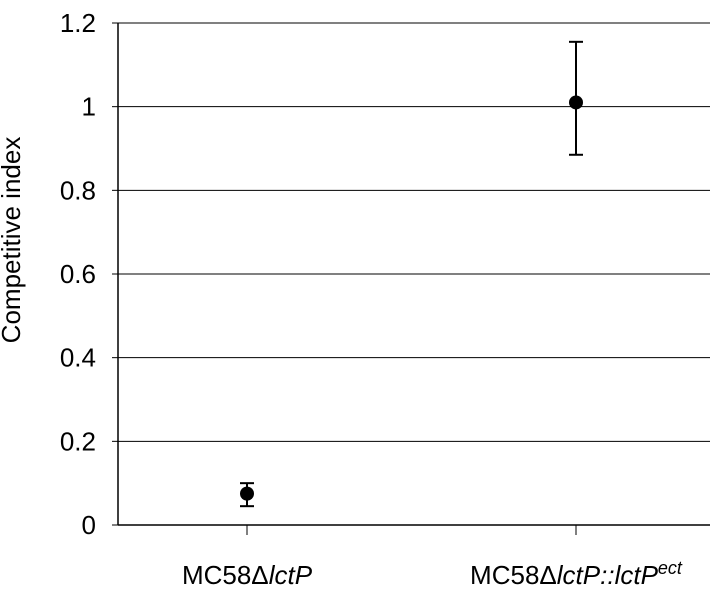  What do you see at coordinates (89, 525) in the screenshot?
I see `y-tick-label: 0` at bounding box center [89, 525].